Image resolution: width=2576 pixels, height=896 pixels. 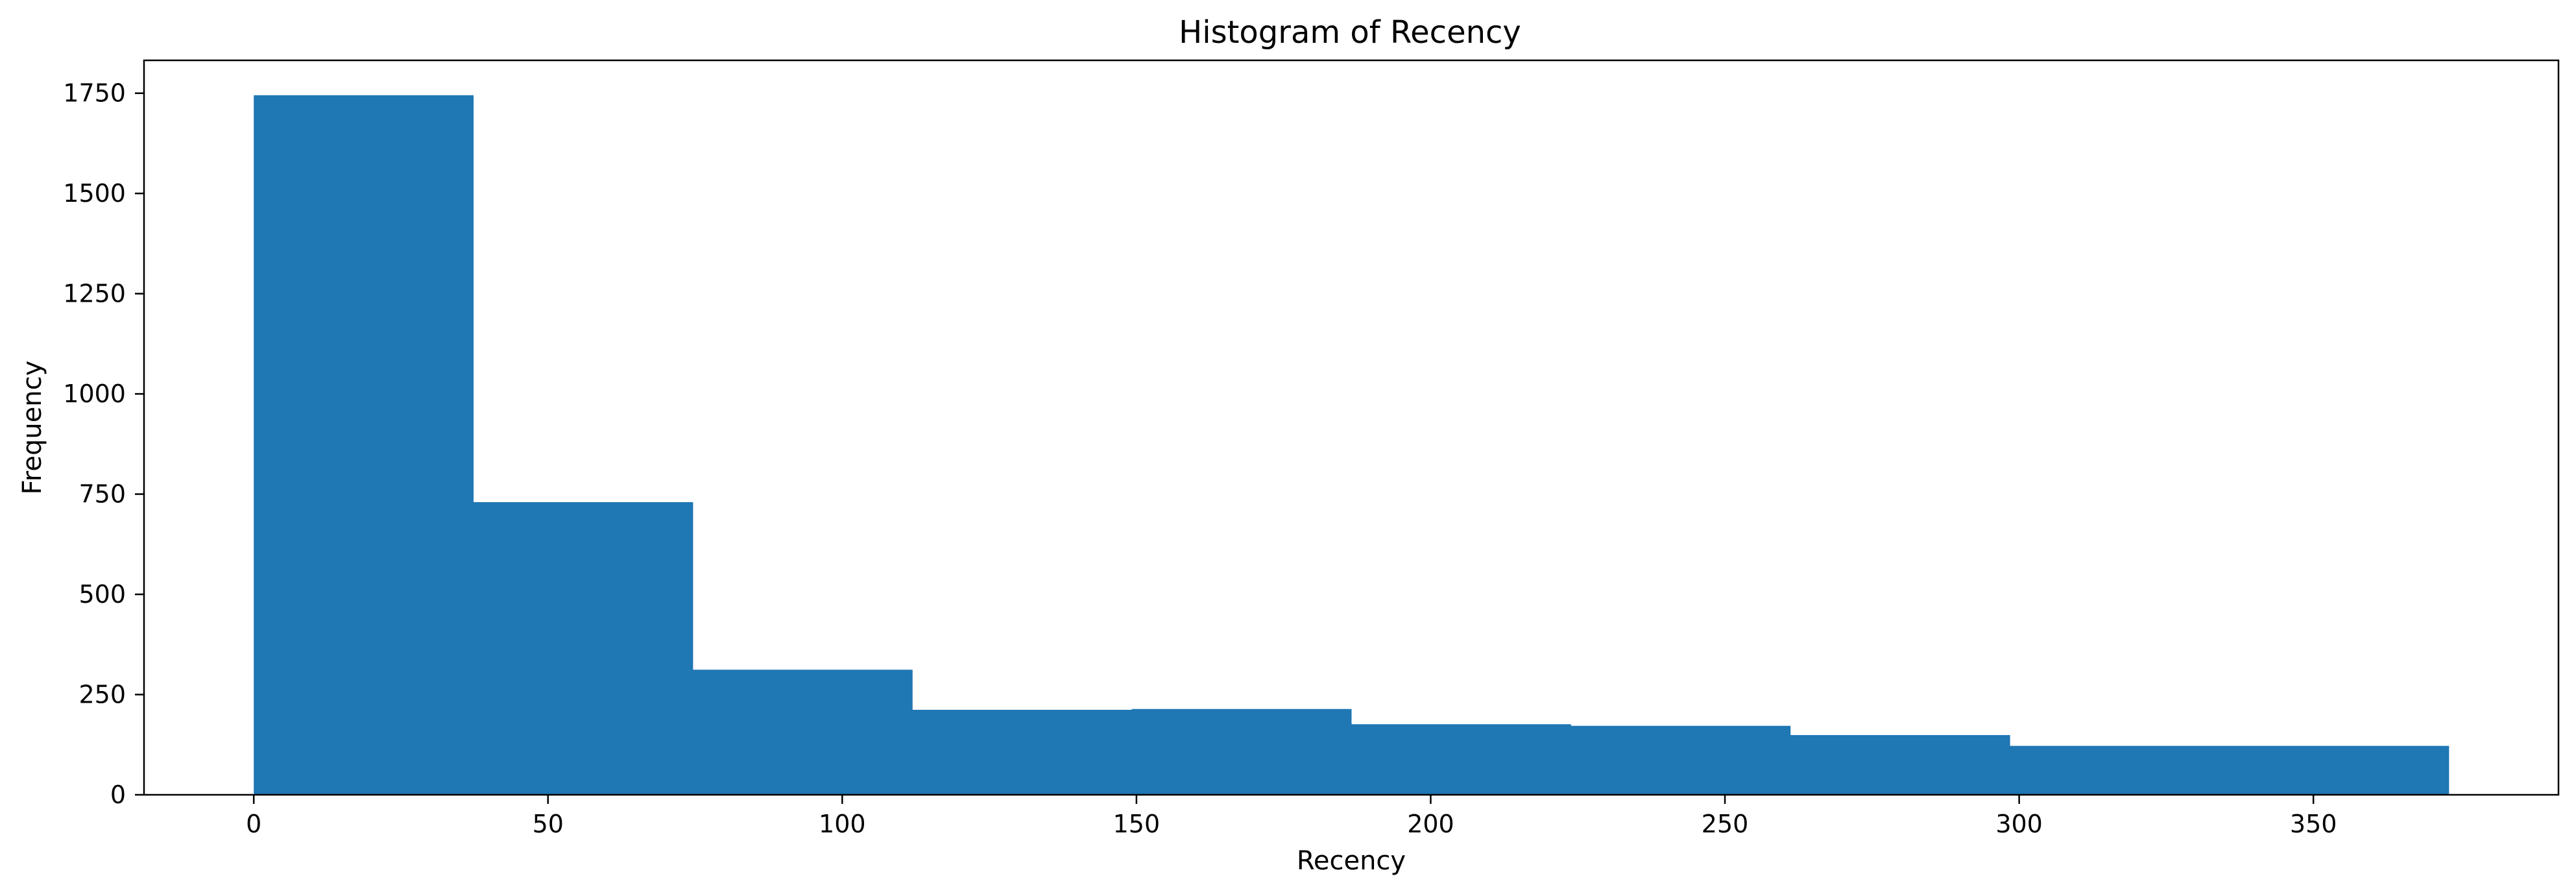 I want to click on chart-title: Histogram of Recency, so click(x=1350, y=32).